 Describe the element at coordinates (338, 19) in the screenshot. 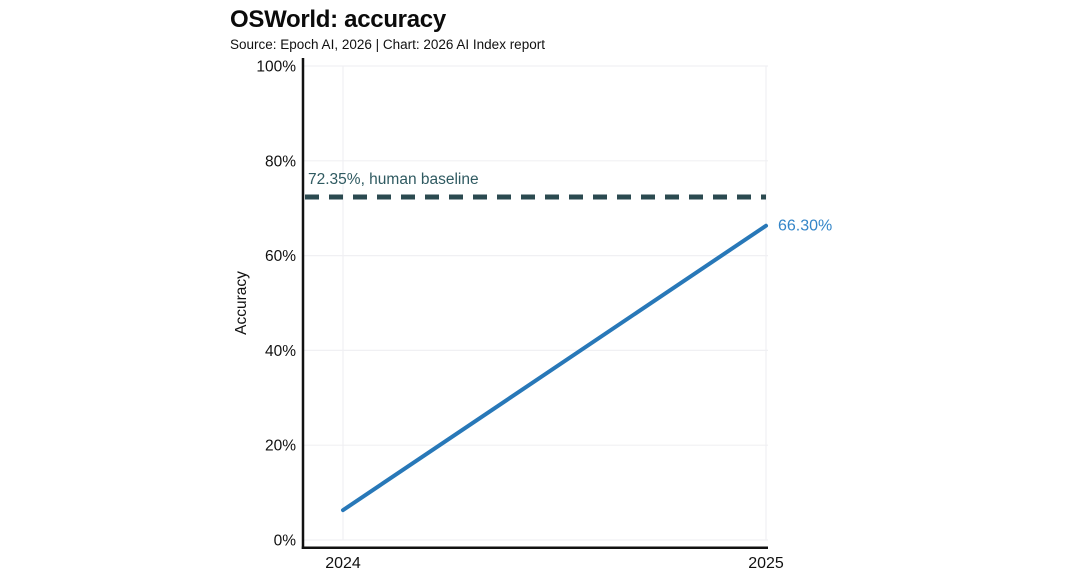

I see `chart-title: OSWorld: accuracy` at that location.